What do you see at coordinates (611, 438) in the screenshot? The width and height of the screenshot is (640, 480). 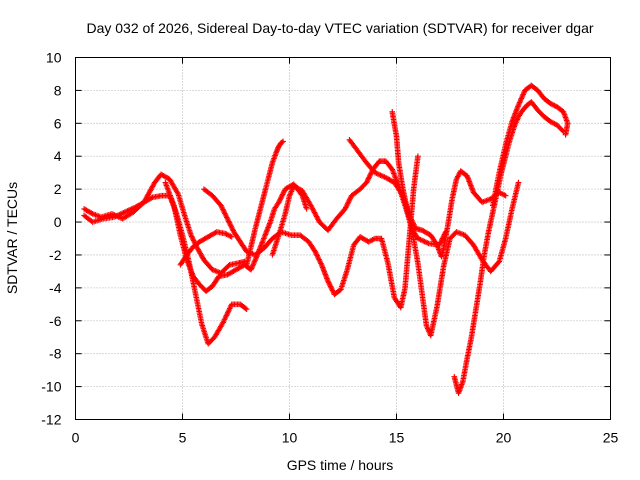 I see `x-tick-label: 25` at bounding box center [611, 438].